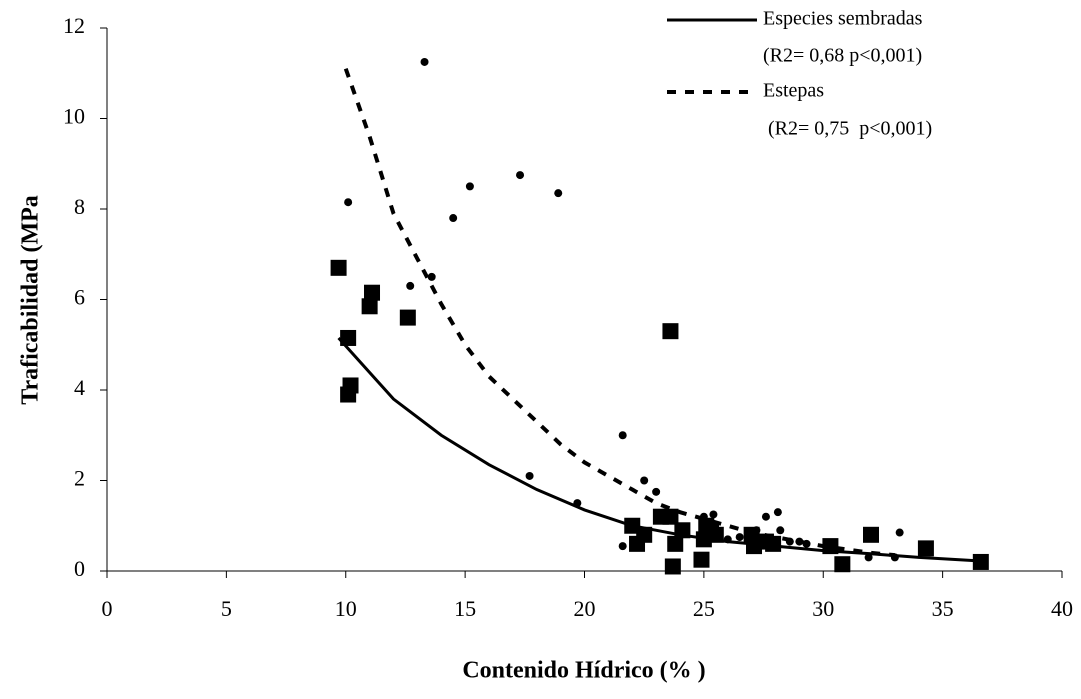 The width and height of the screenshot is (1081, 699). What do you see at coordinates (843, 19) in the screenshot?
I see `legend-label: Especies sembradas` at bounding box center [843, 19].